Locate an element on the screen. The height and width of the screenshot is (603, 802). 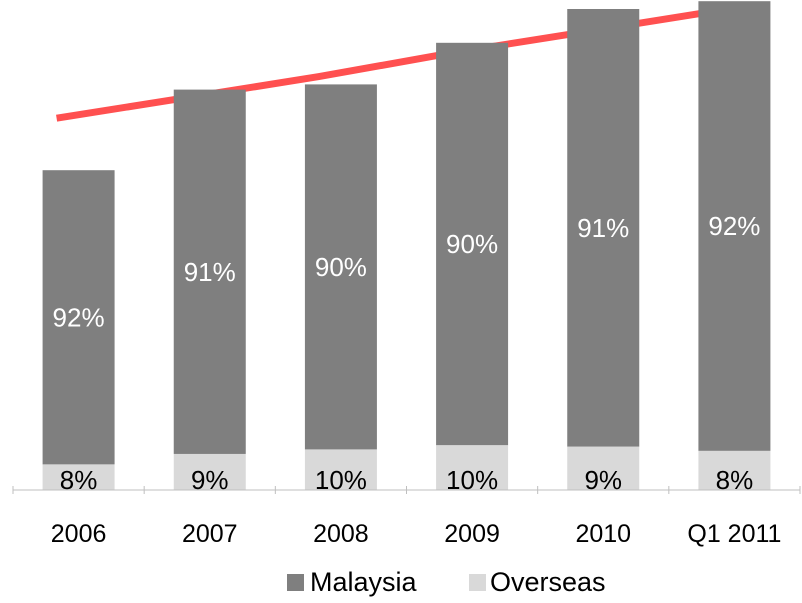
x-tick-label-q1-2011: Q1 2011 is located at coordinates (734, 534).